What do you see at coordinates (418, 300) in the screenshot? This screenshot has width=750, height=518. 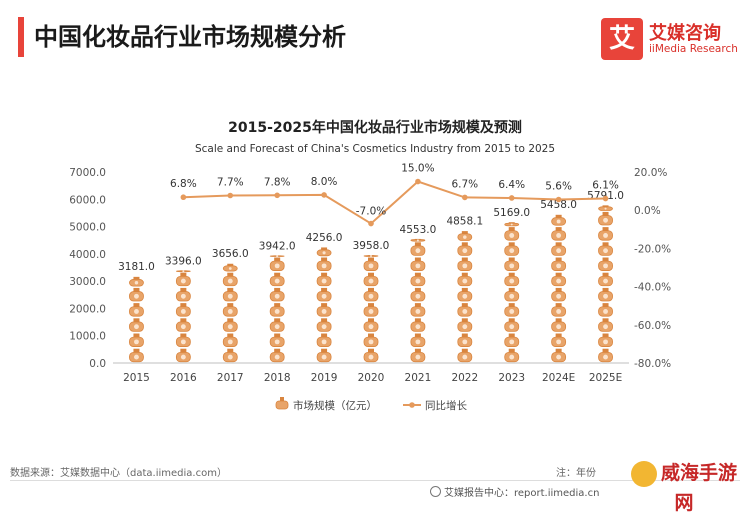 I see `bar-2021` at bounding box center [418, 300].